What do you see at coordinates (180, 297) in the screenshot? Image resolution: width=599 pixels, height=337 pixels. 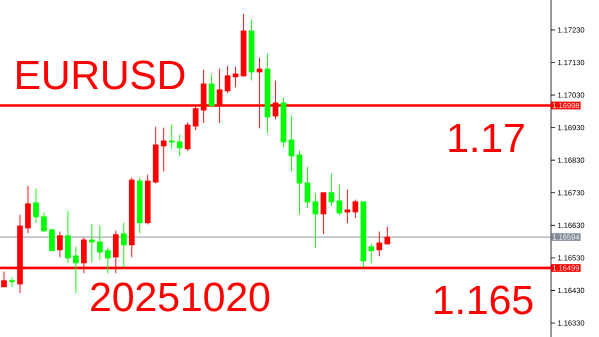 I see `annotation: 20251020` at bounding box center [180, 297].